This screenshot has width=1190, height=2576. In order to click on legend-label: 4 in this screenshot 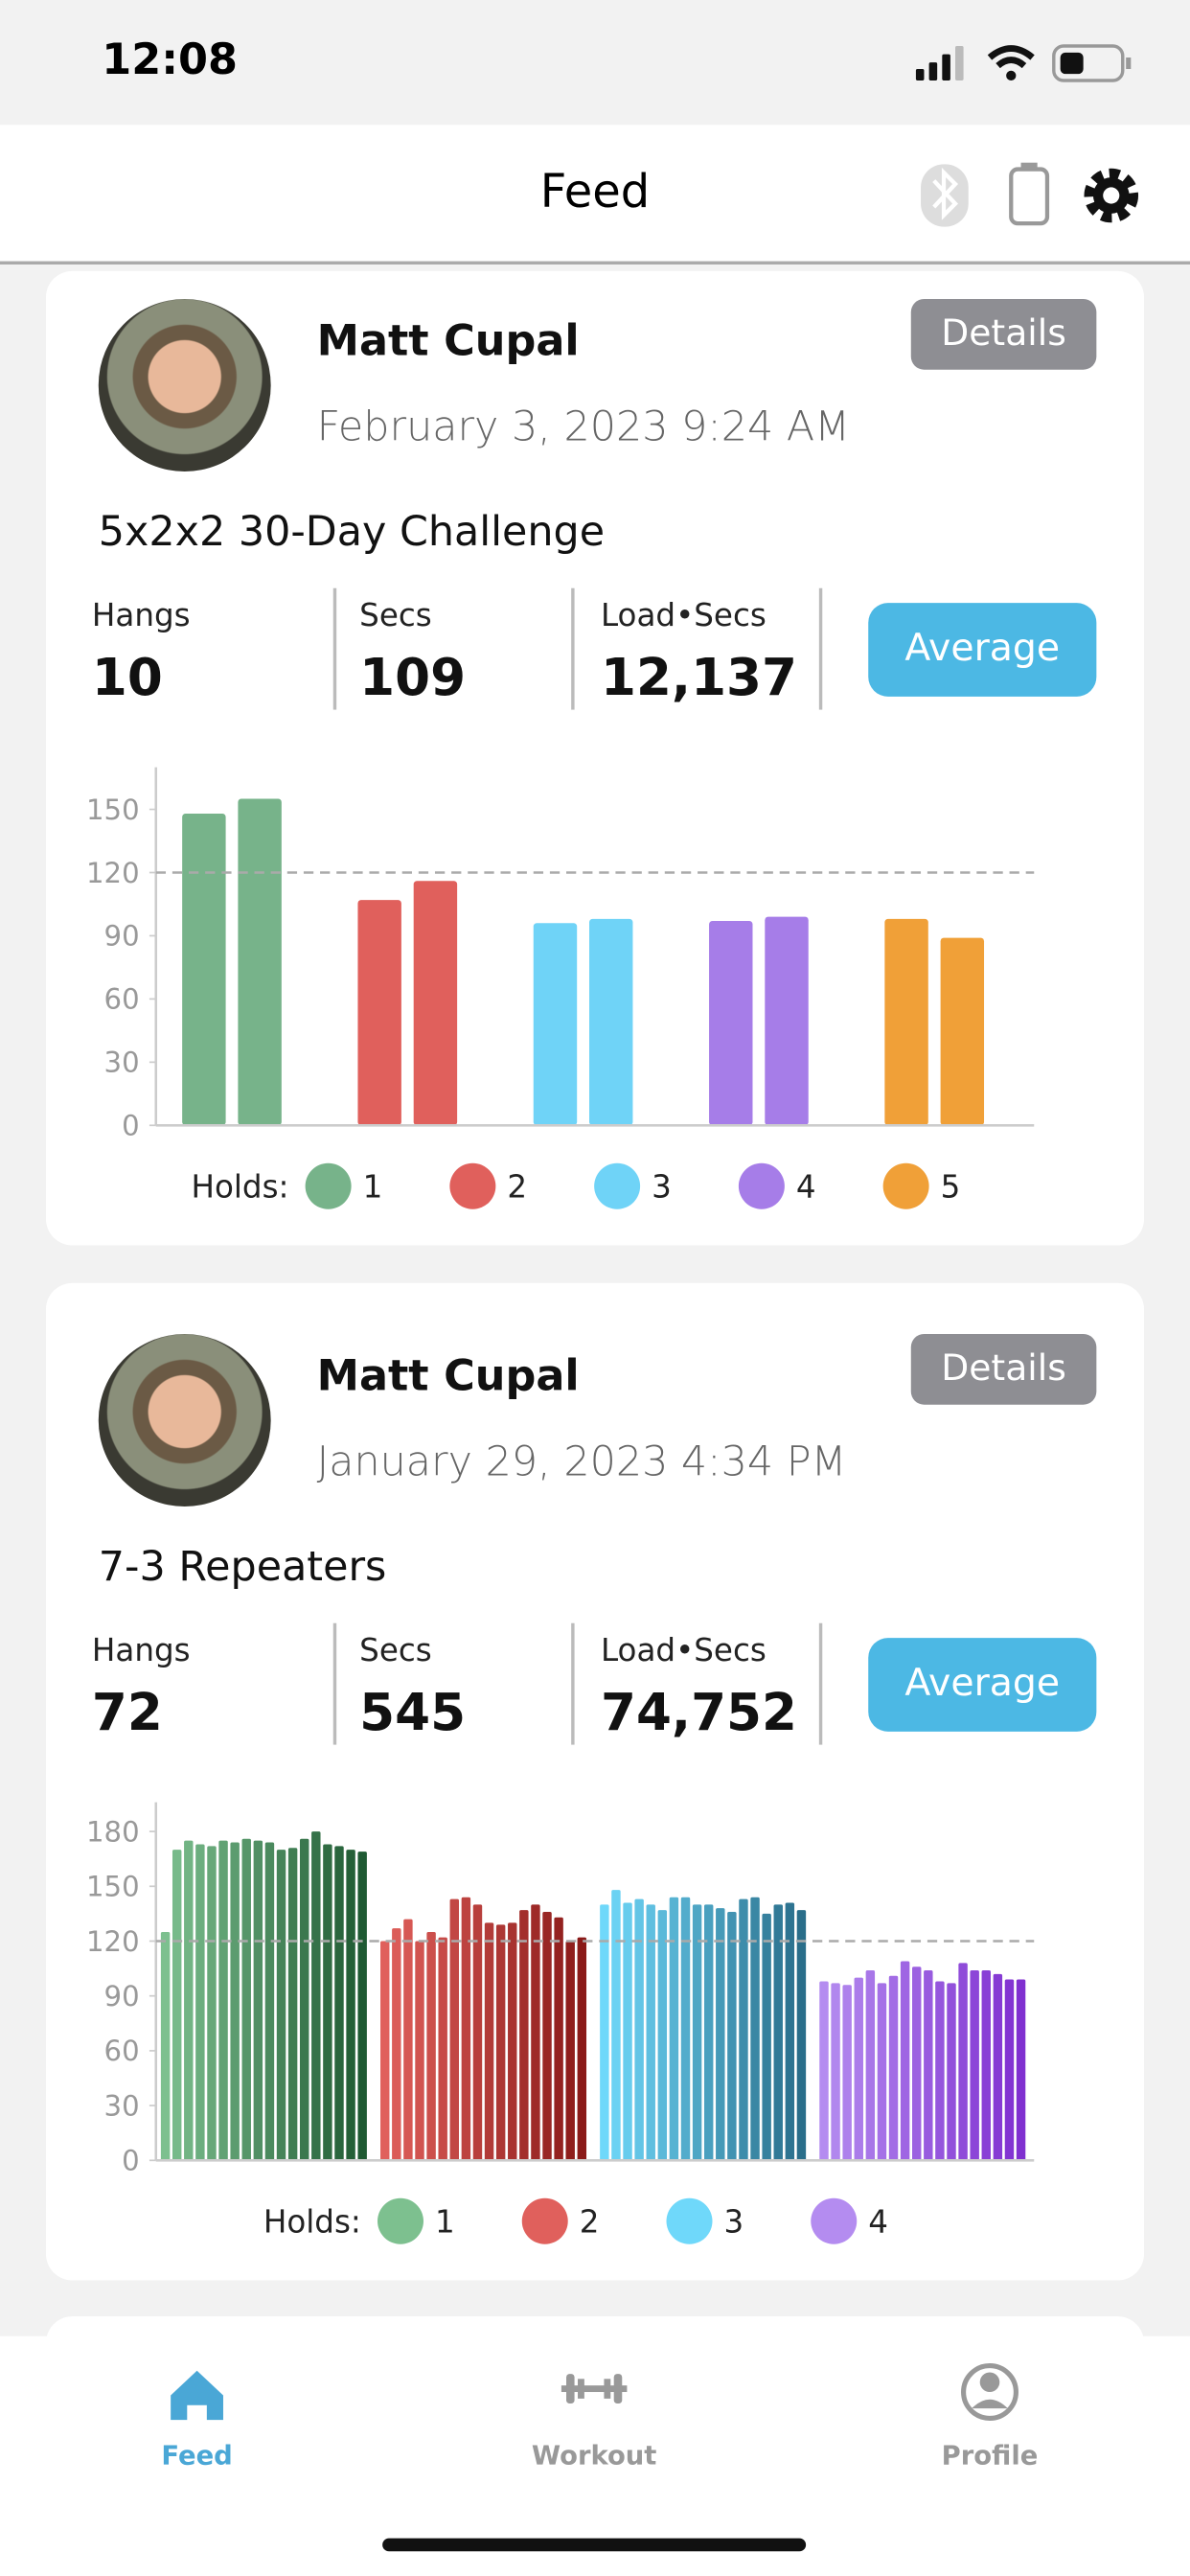, I will do `click(878, 2222)`.